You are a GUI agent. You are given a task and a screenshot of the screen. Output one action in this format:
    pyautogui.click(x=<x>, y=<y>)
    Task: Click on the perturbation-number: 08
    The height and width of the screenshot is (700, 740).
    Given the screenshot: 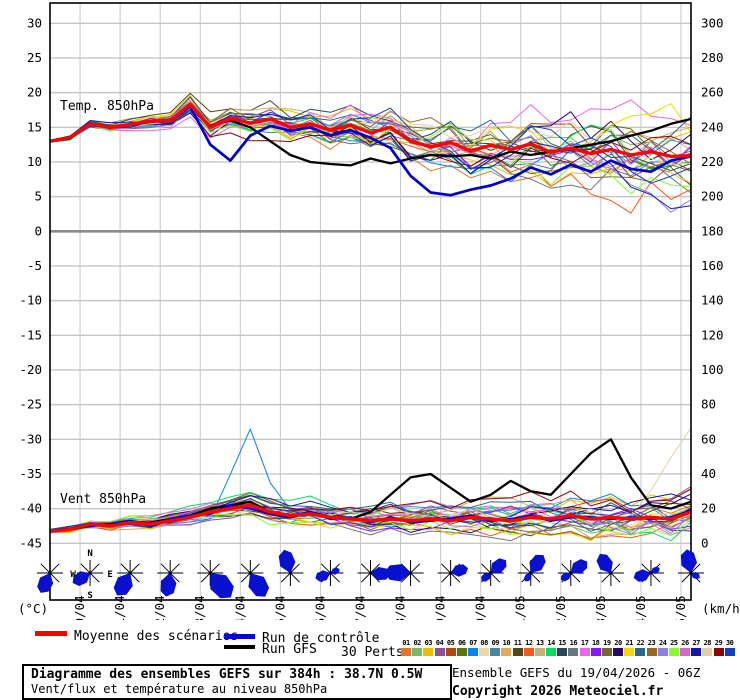 What is the action you would take?
    pyautogui.click(x=484, y=643)
    